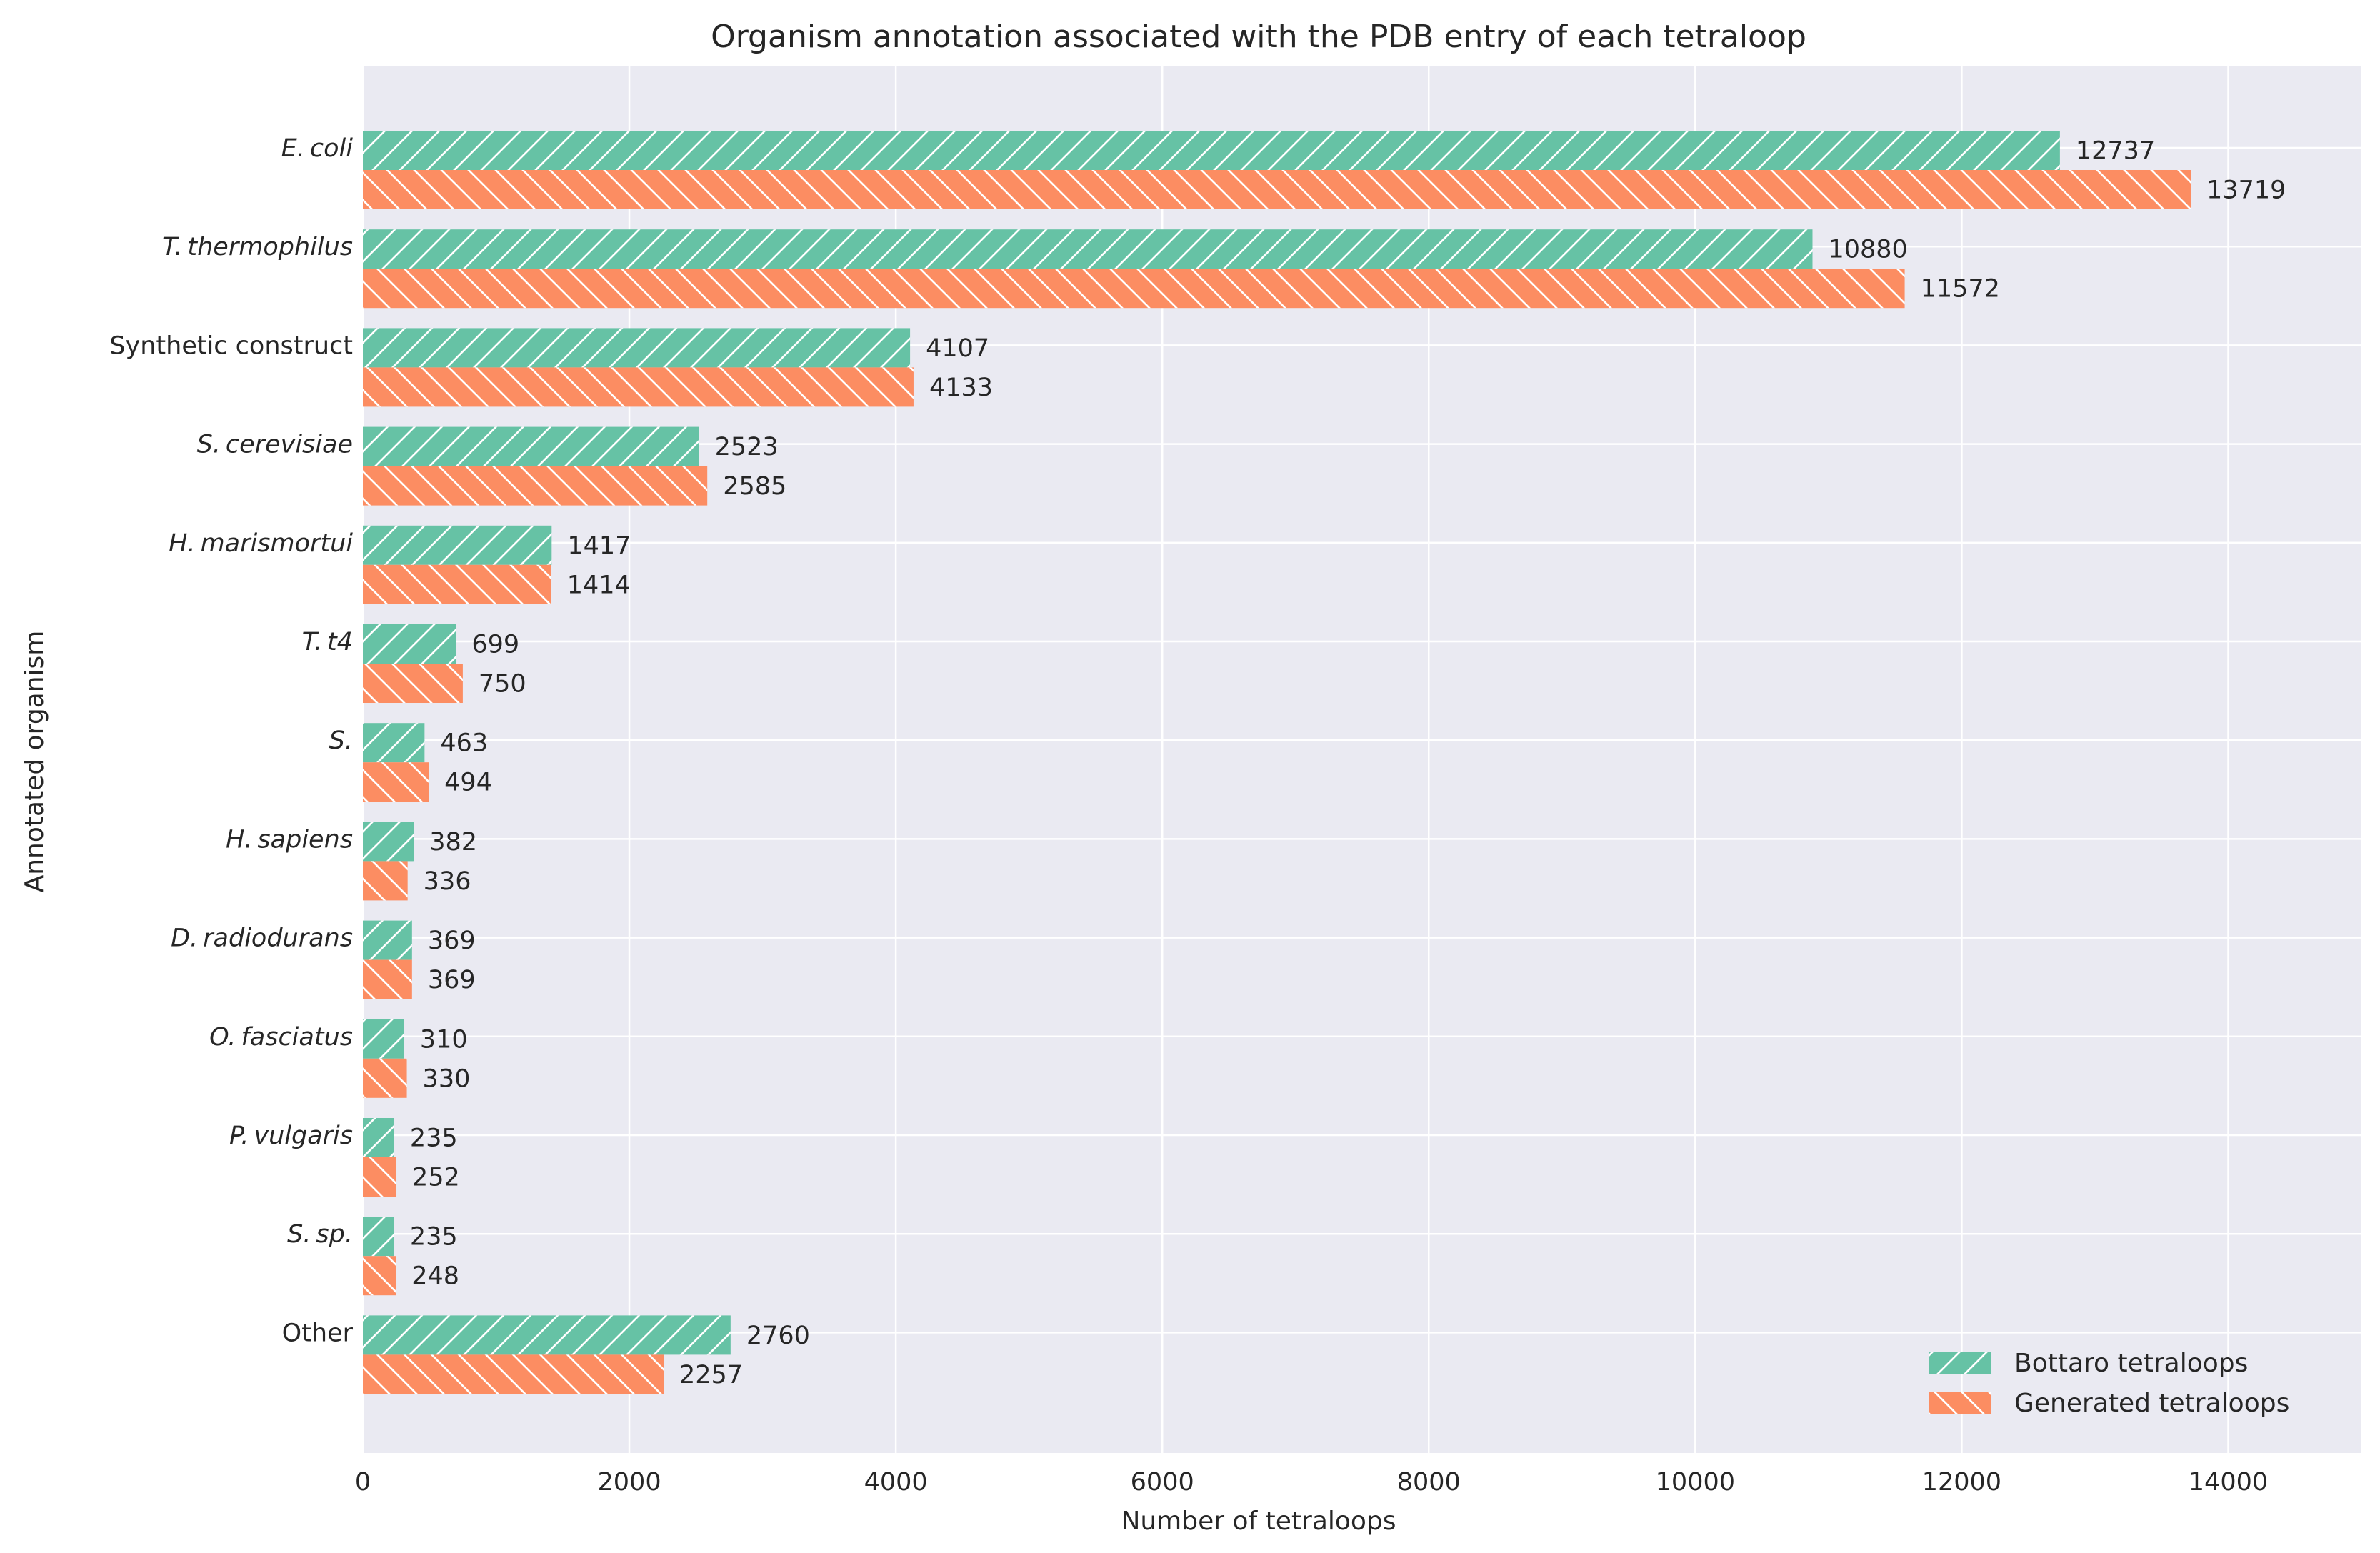 This screenshot has height=1553, width=2380. I want to click on value-label: 1414, so click(599, 585).